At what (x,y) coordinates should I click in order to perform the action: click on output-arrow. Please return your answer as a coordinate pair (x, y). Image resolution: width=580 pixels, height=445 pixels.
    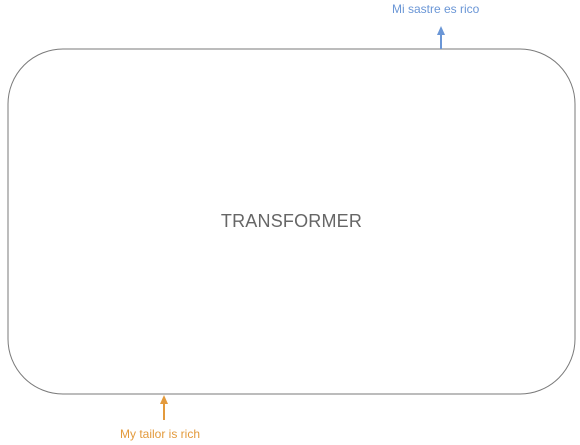
    Looking at the image, I should click on (441, 37).